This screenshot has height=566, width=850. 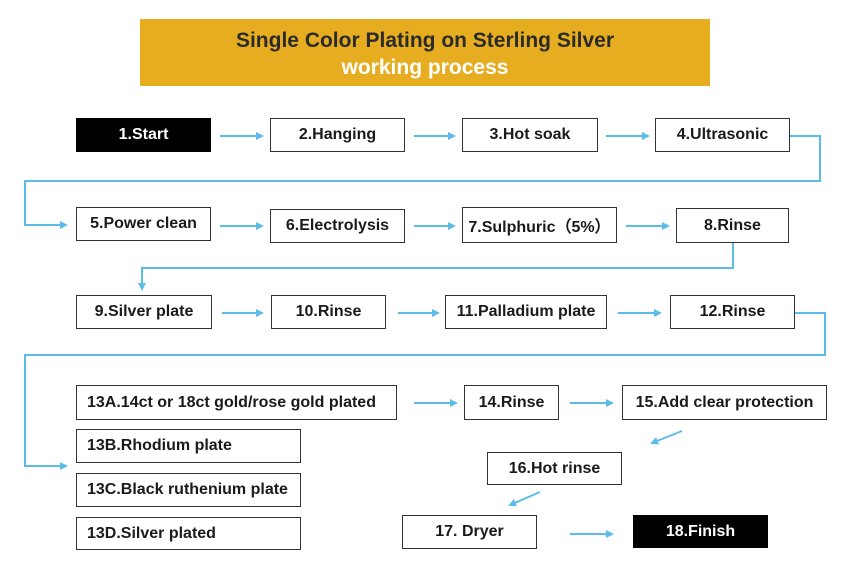 What do you see at coordinates (188, 533) in the screenshot?
I see `step-silver-plated: 13D.Silver plated` at bounding box center [188, 533].